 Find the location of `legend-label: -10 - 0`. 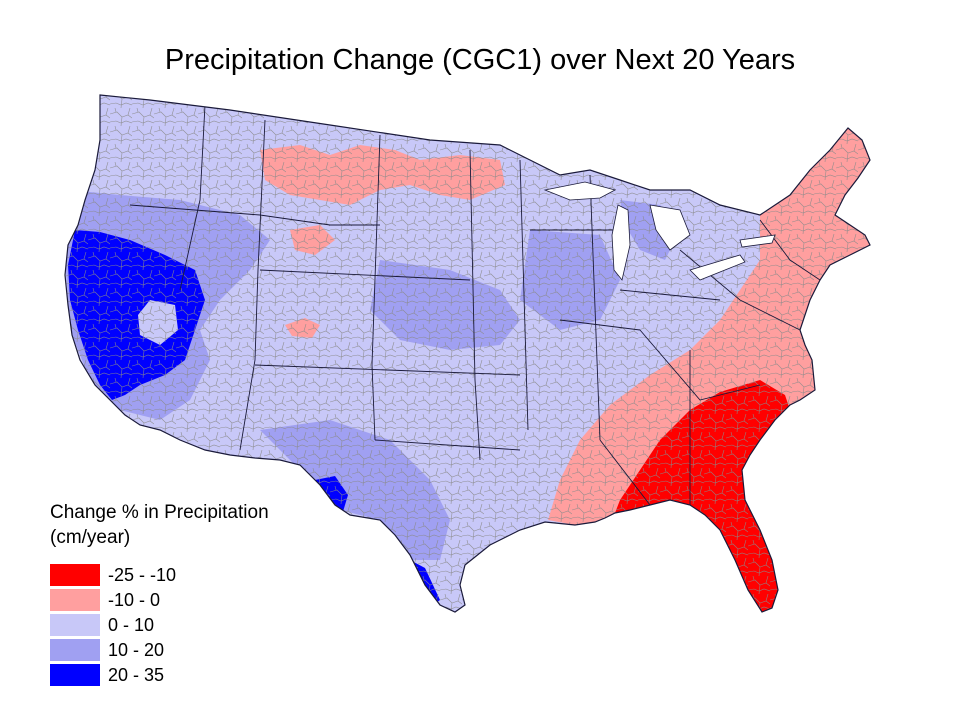

legend-label: -10 - 0 is located at coordinates (134, 600).